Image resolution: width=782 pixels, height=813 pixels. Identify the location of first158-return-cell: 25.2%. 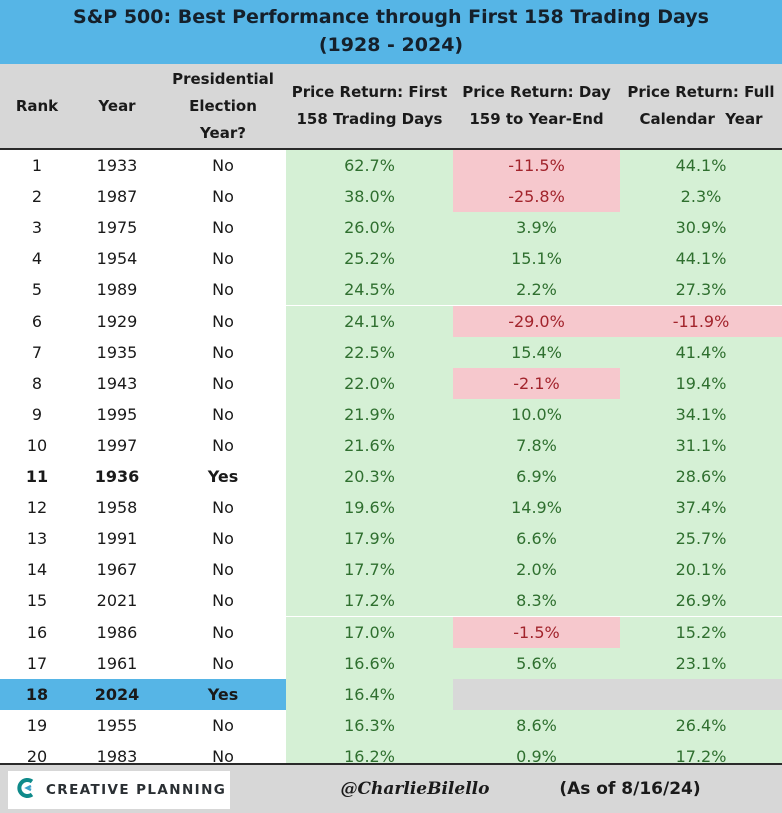
(369, 259).